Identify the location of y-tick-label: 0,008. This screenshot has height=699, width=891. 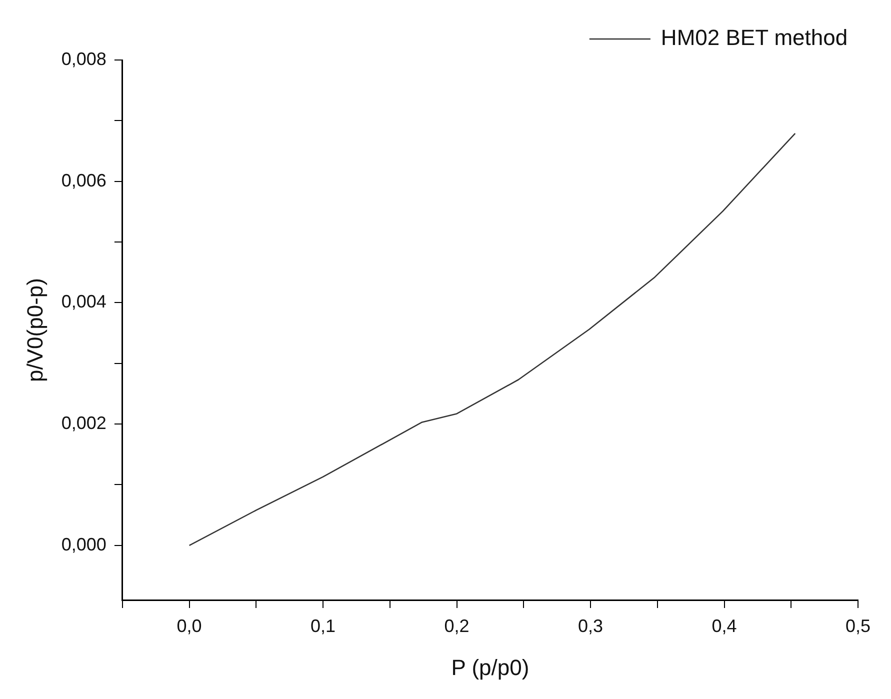
(83, 58).